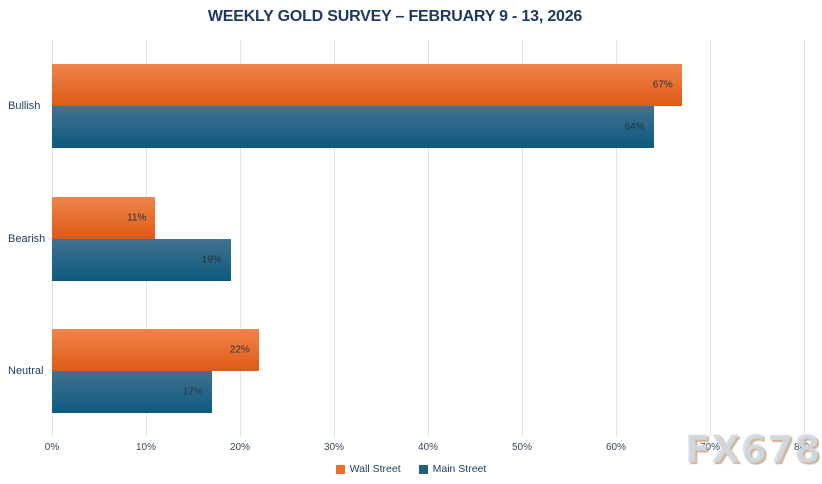  I want to click on legend-item-wall-street: Wall Street, so click(368, 469).